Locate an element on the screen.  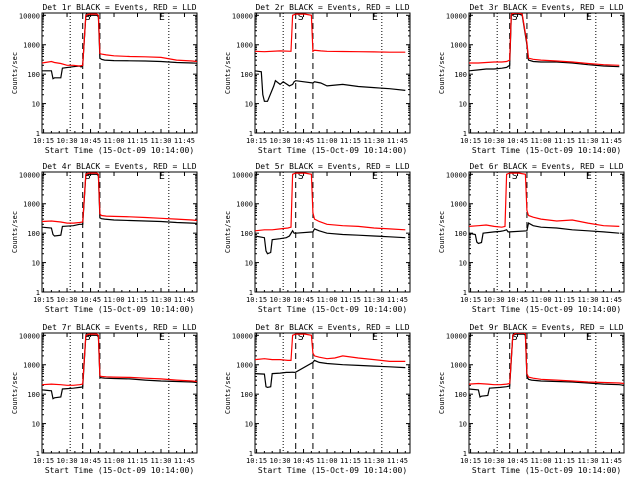
x-tick-label: 11:00 is located at coordinates (113, 461).